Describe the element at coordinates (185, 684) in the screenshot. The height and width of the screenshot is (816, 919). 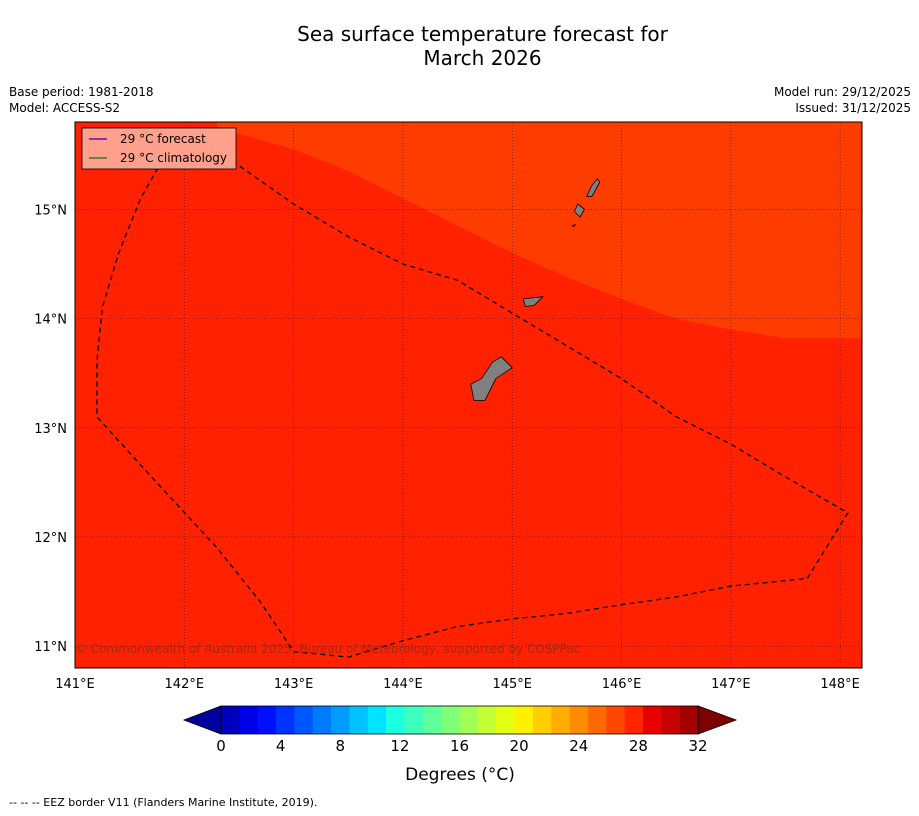
I see `lon-tick-label: 142°E` at that location.